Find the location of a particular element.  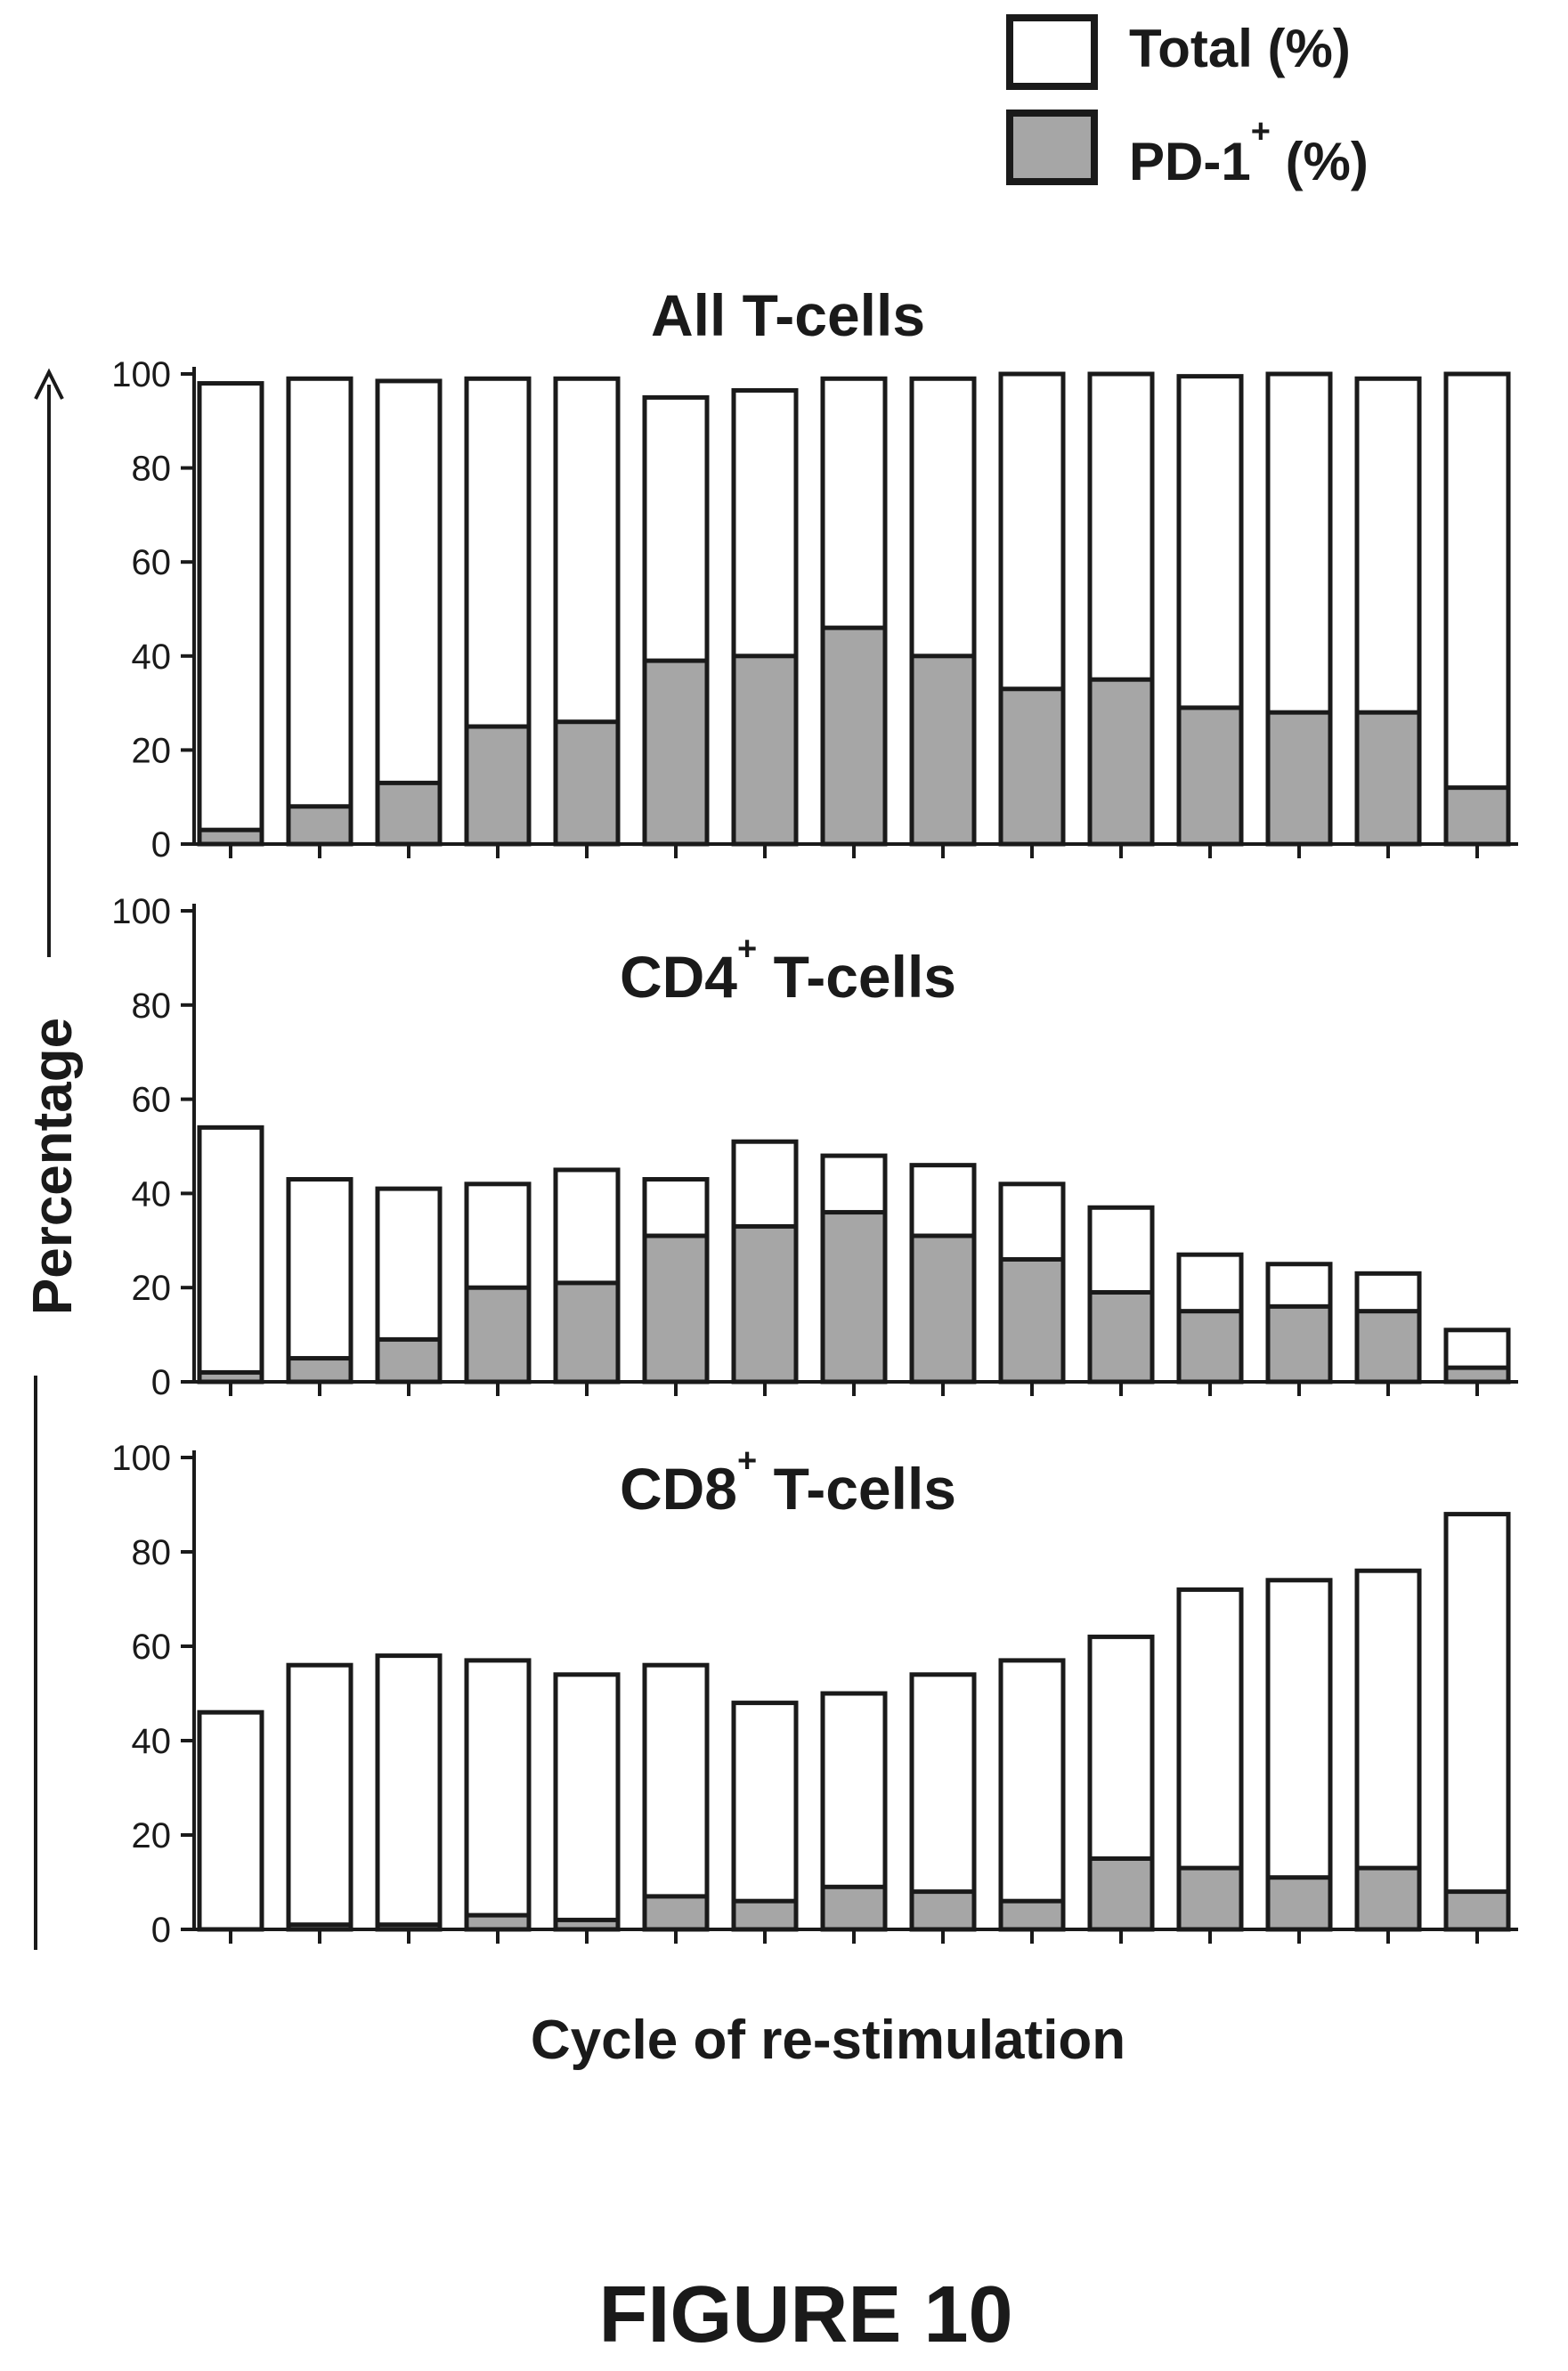

legend-pd1-suffix: (%) is located at coordinates (1320, 161).